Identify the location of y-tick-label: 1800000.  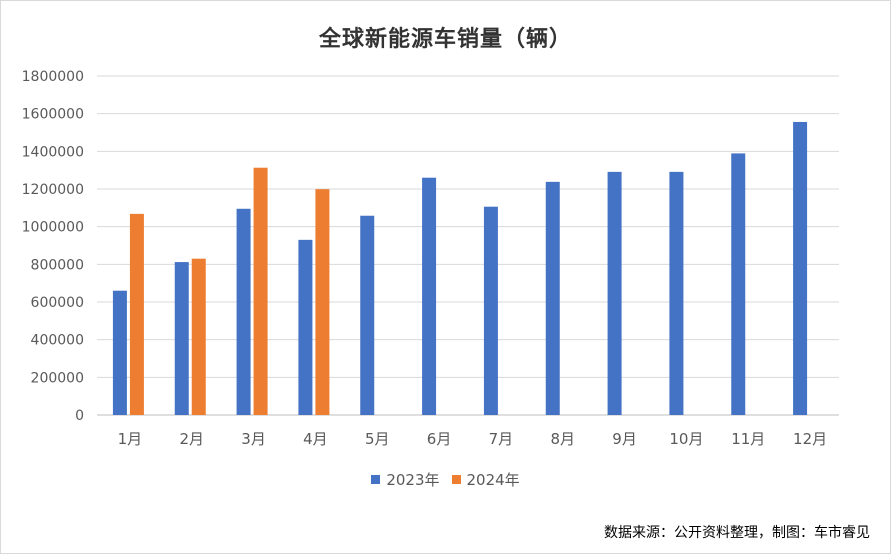
(53, 77).